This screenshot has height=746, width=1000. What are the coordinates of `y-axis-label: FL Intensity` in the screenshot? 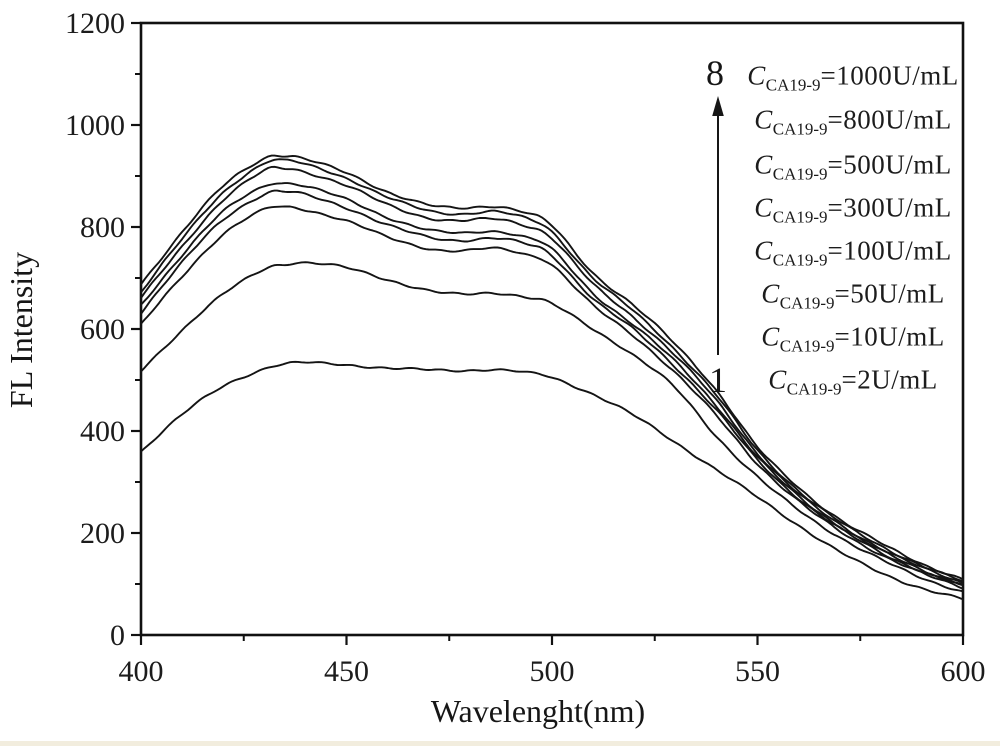 It's located at (21, 330).